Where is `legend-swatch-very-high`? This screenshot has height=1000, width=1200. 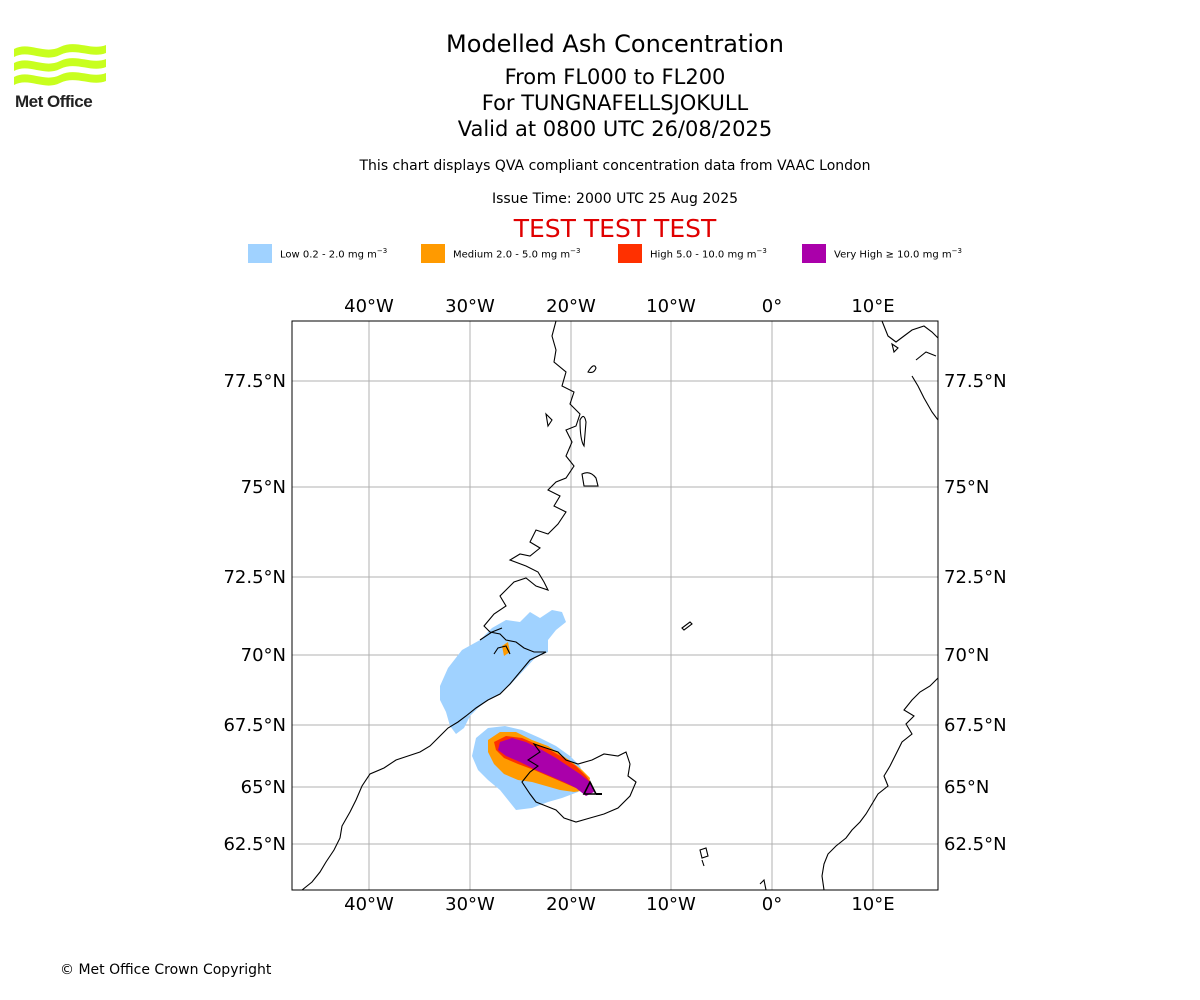 legend-swatch-very-high is located at coordinates (814, 253).